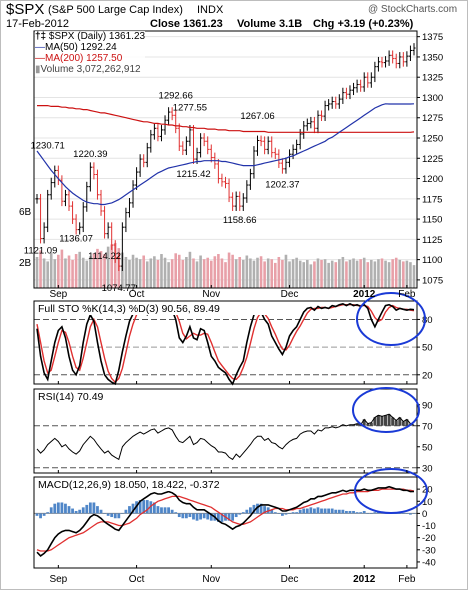 The height and width of the screenshot is (590, 468). Describe the element at coordinates (391, 319) in the screenshot. I see `sto-highlight-circle` at that location.